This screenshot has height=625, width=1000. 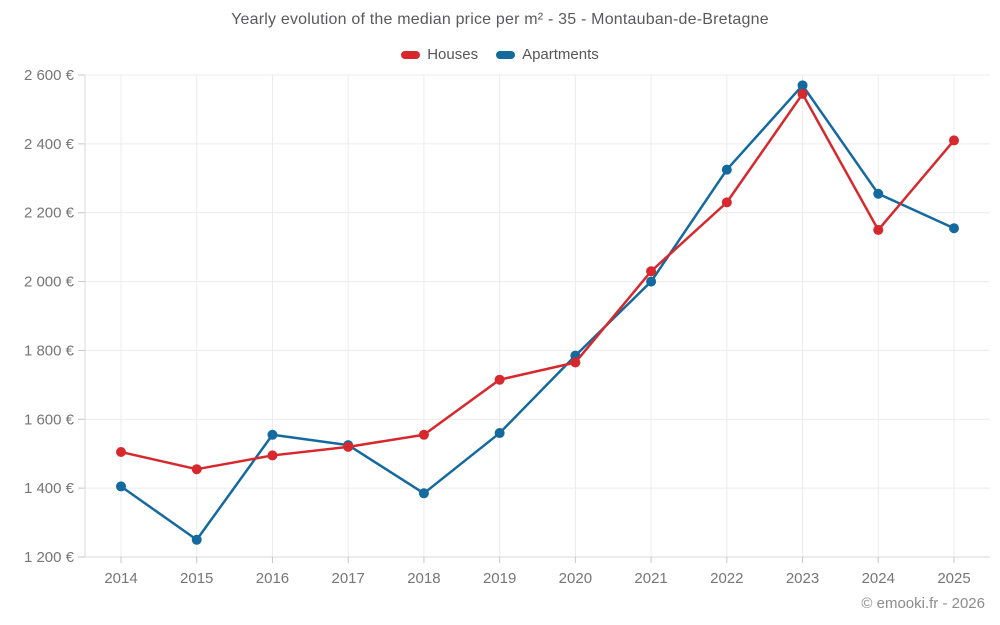 I want to click on data-point-apartments-2025, so click(x=954, y=228).